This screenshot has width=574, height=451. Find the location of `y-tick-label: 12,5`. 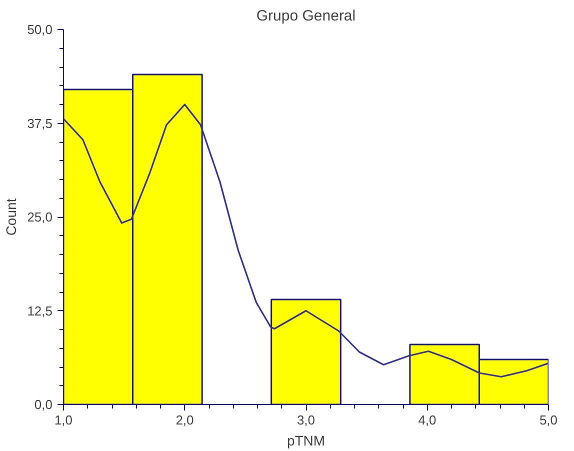

y-tick-label: 12,5 is located at coordinates (40, 310).